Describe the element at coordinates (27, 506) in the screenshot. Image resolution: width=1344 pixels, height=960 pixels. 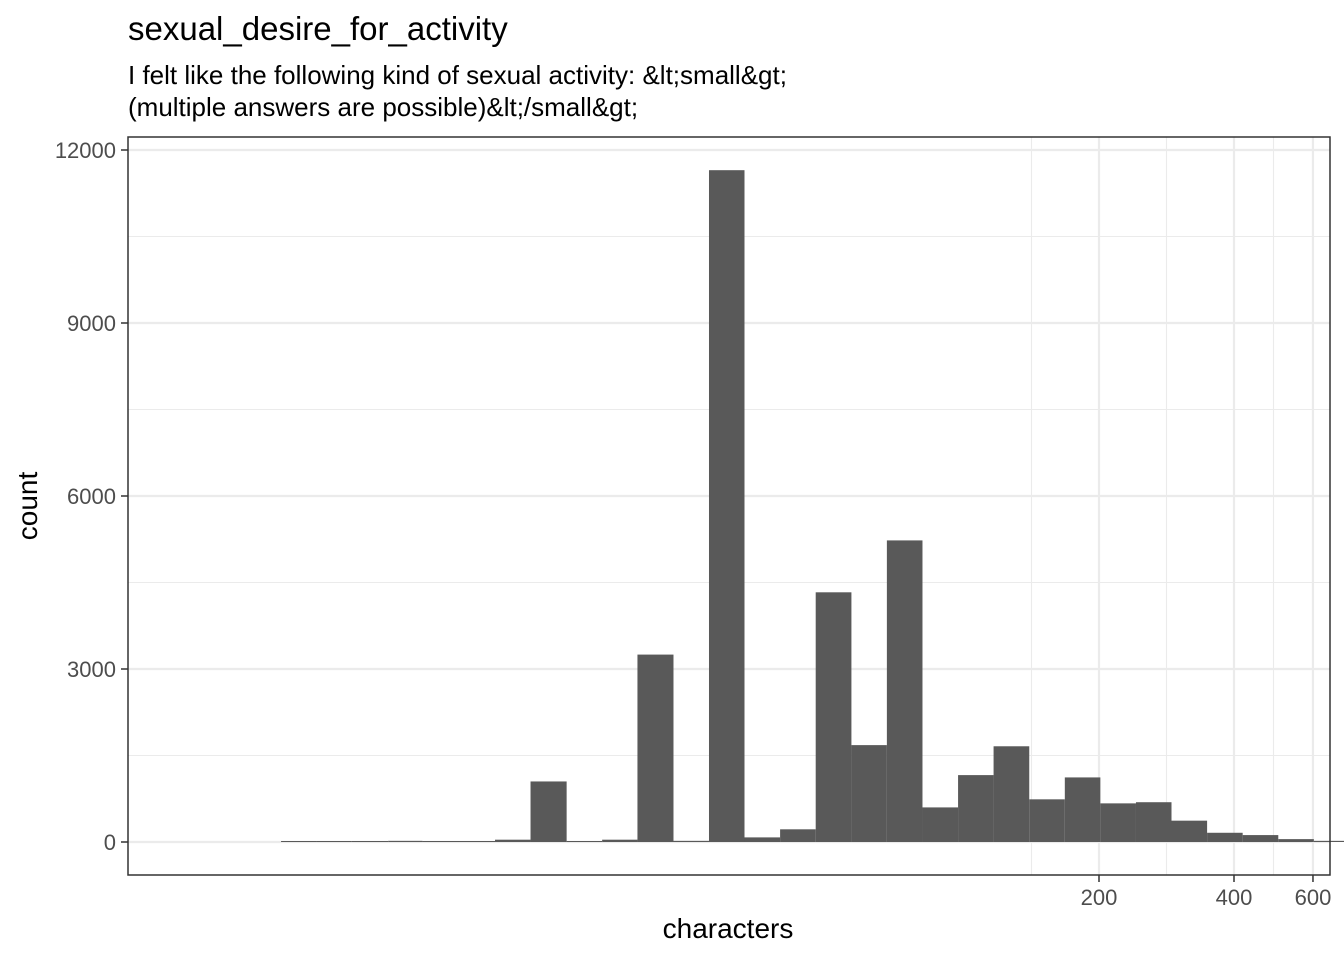
I see `y-axis-title: count` at that location.